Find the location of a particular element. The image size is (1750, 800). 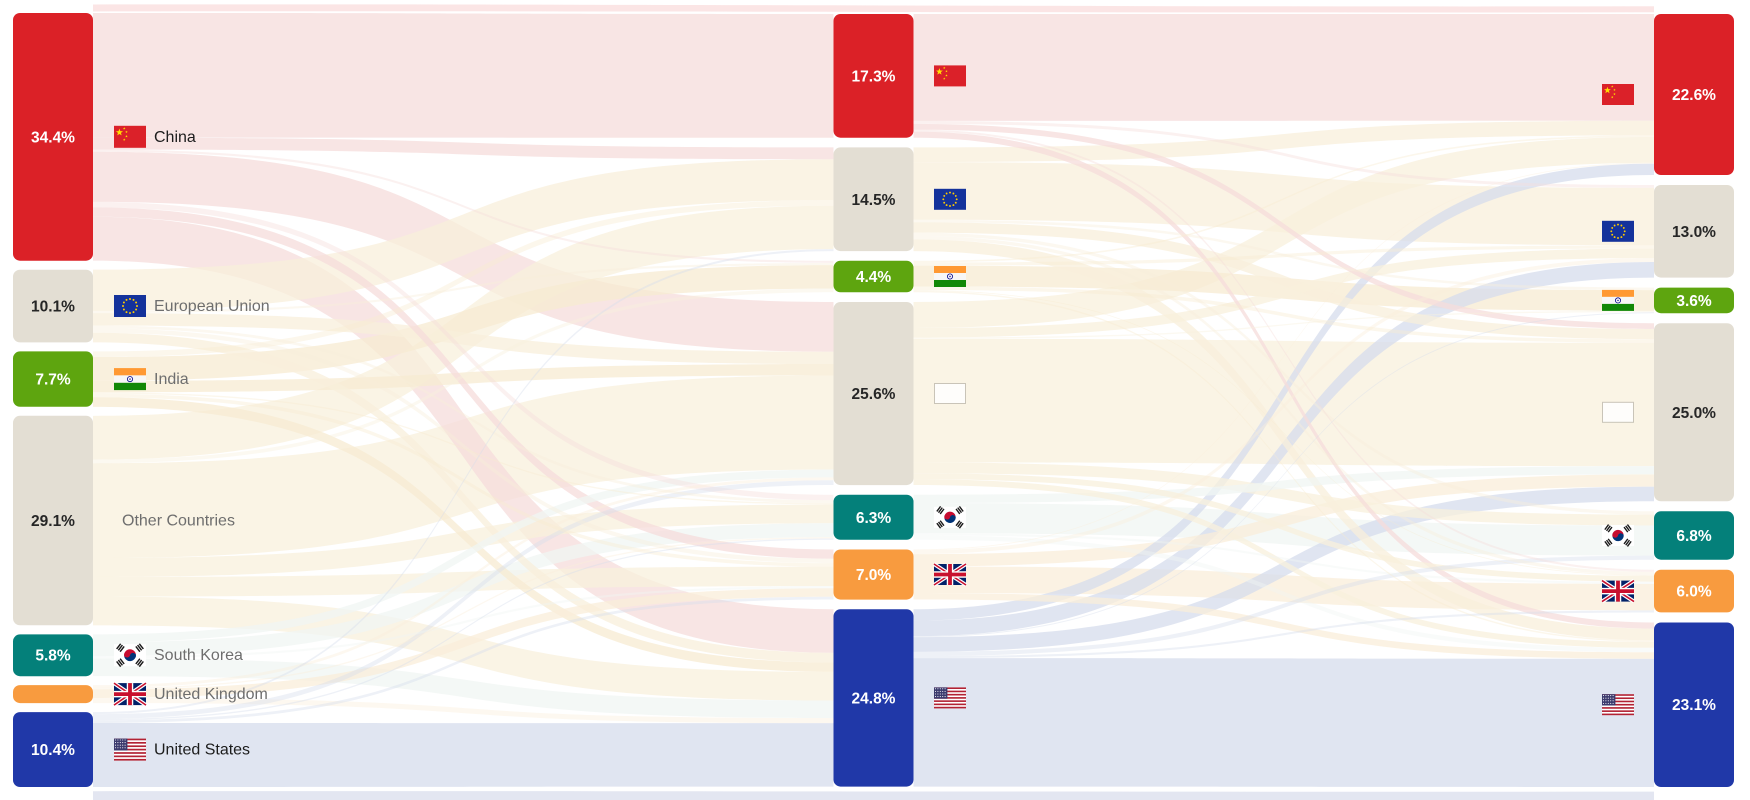

svg-text: 7.7% is located at coordinates (53, 380).